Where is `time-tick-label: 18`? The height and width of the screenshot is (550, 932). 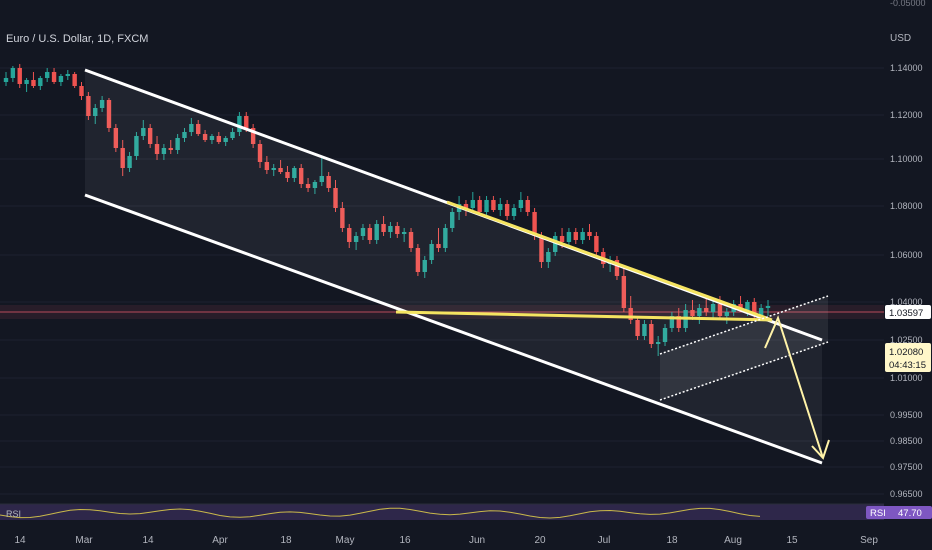 time-tick-label: 18 is located at coordinates (672, 540).